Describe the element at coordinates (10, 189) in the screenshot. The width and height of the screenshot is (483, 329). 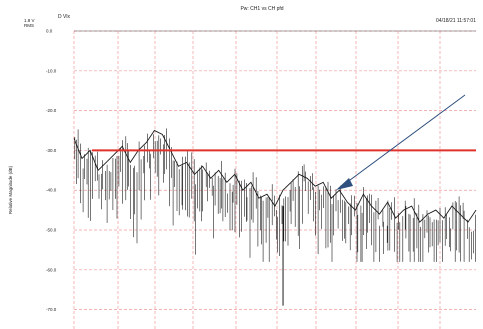
I see `y-axis-label: Relative Magnitude (dB)` at that location.